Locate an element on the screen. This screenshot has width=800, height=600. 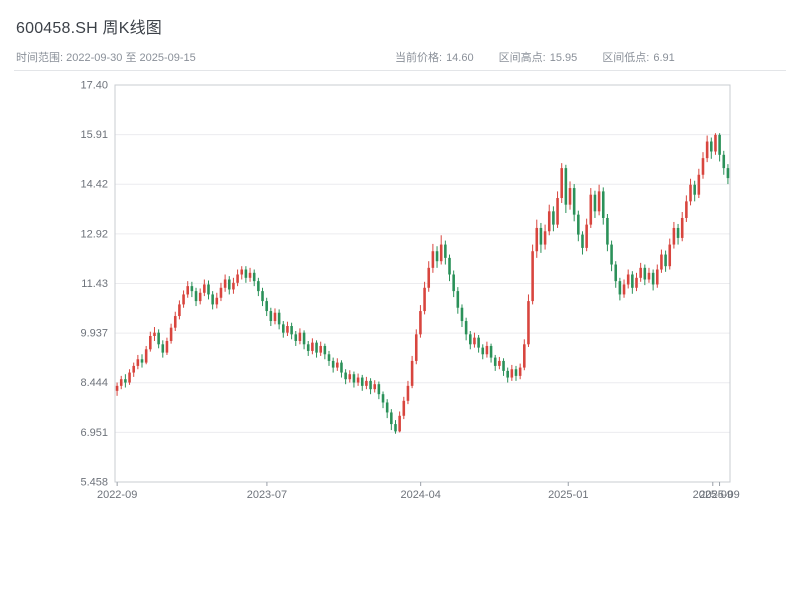
y-tick-label: 11.43 is located at coordinates (94, 284).